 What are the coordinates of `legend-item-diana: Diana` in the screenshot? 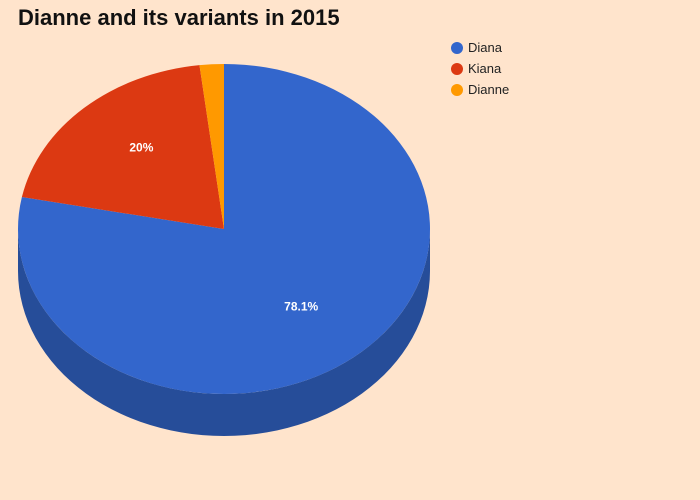 It's located at (480, 47).